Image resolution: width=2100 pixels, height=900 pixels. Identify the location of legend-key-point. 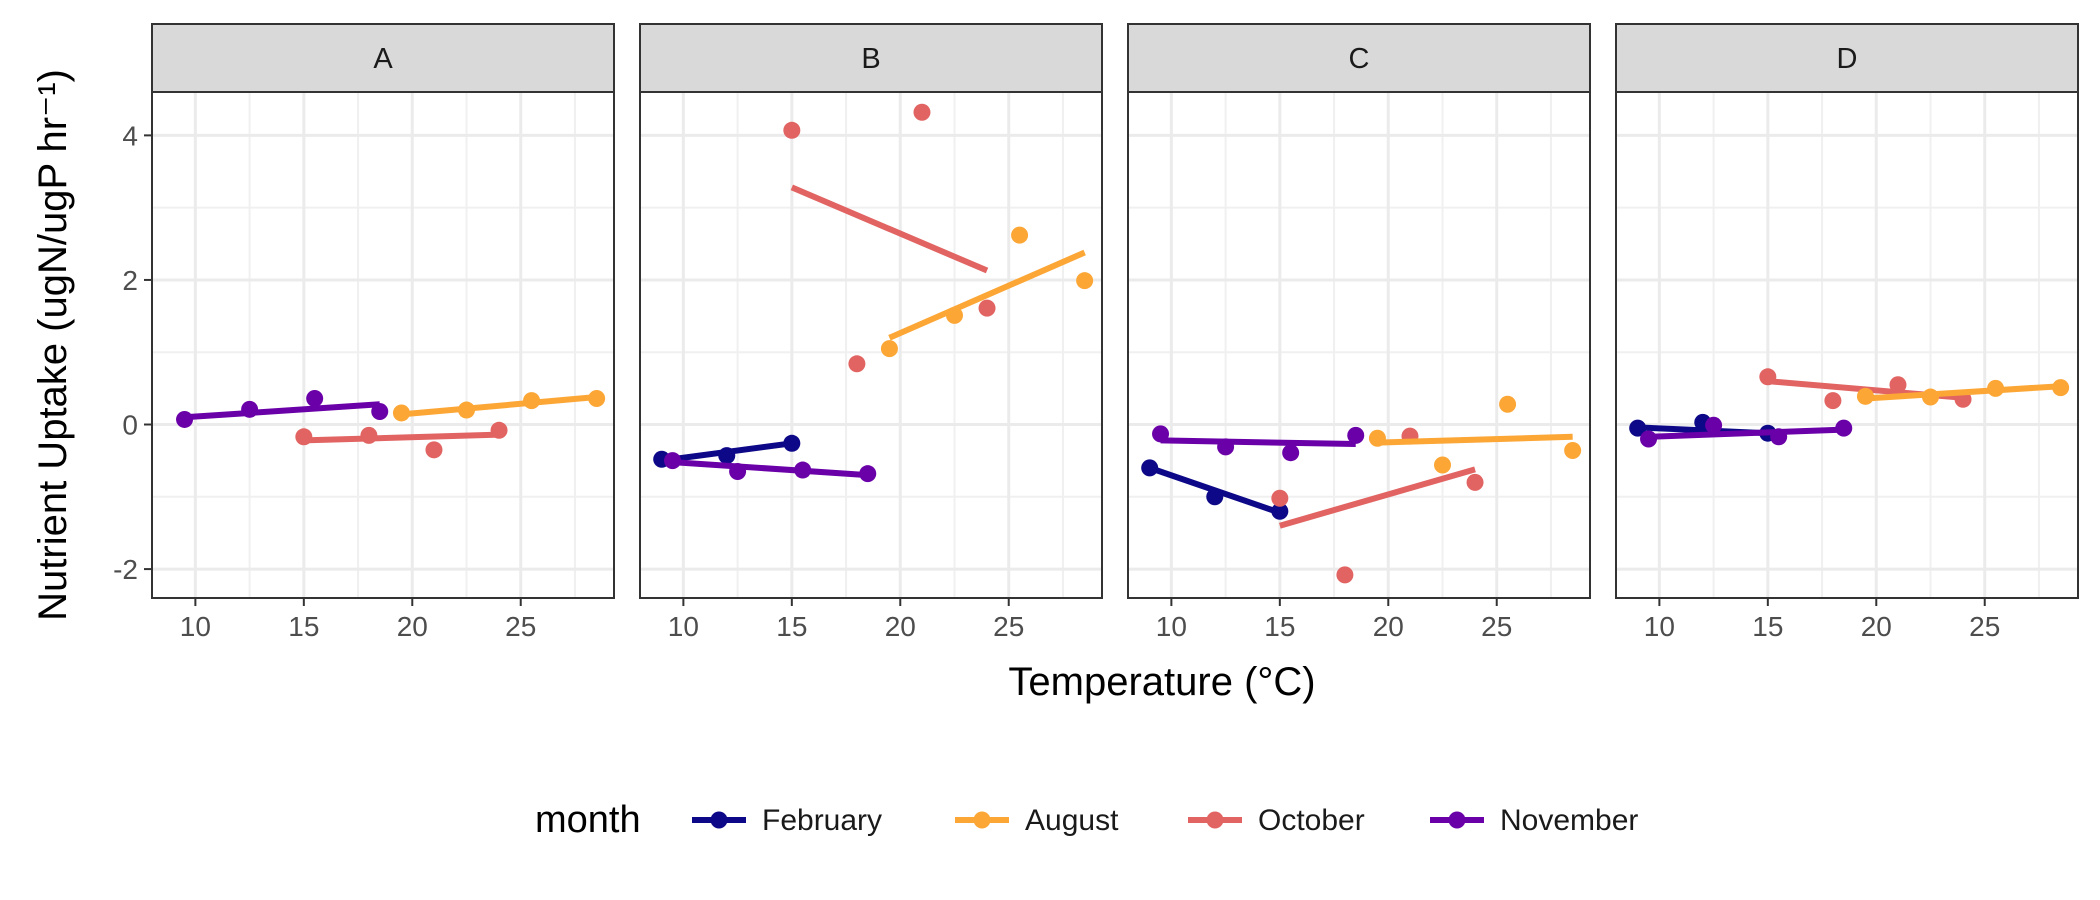
(1215, 820).